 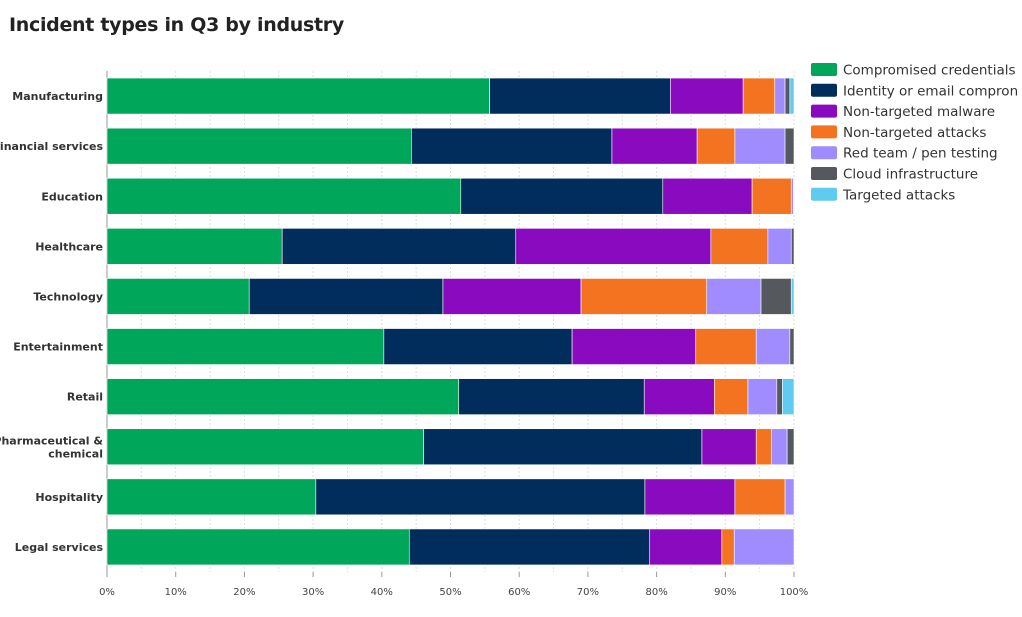 I want to click on x-tick-label: 90%, so click(x=725, y=592).